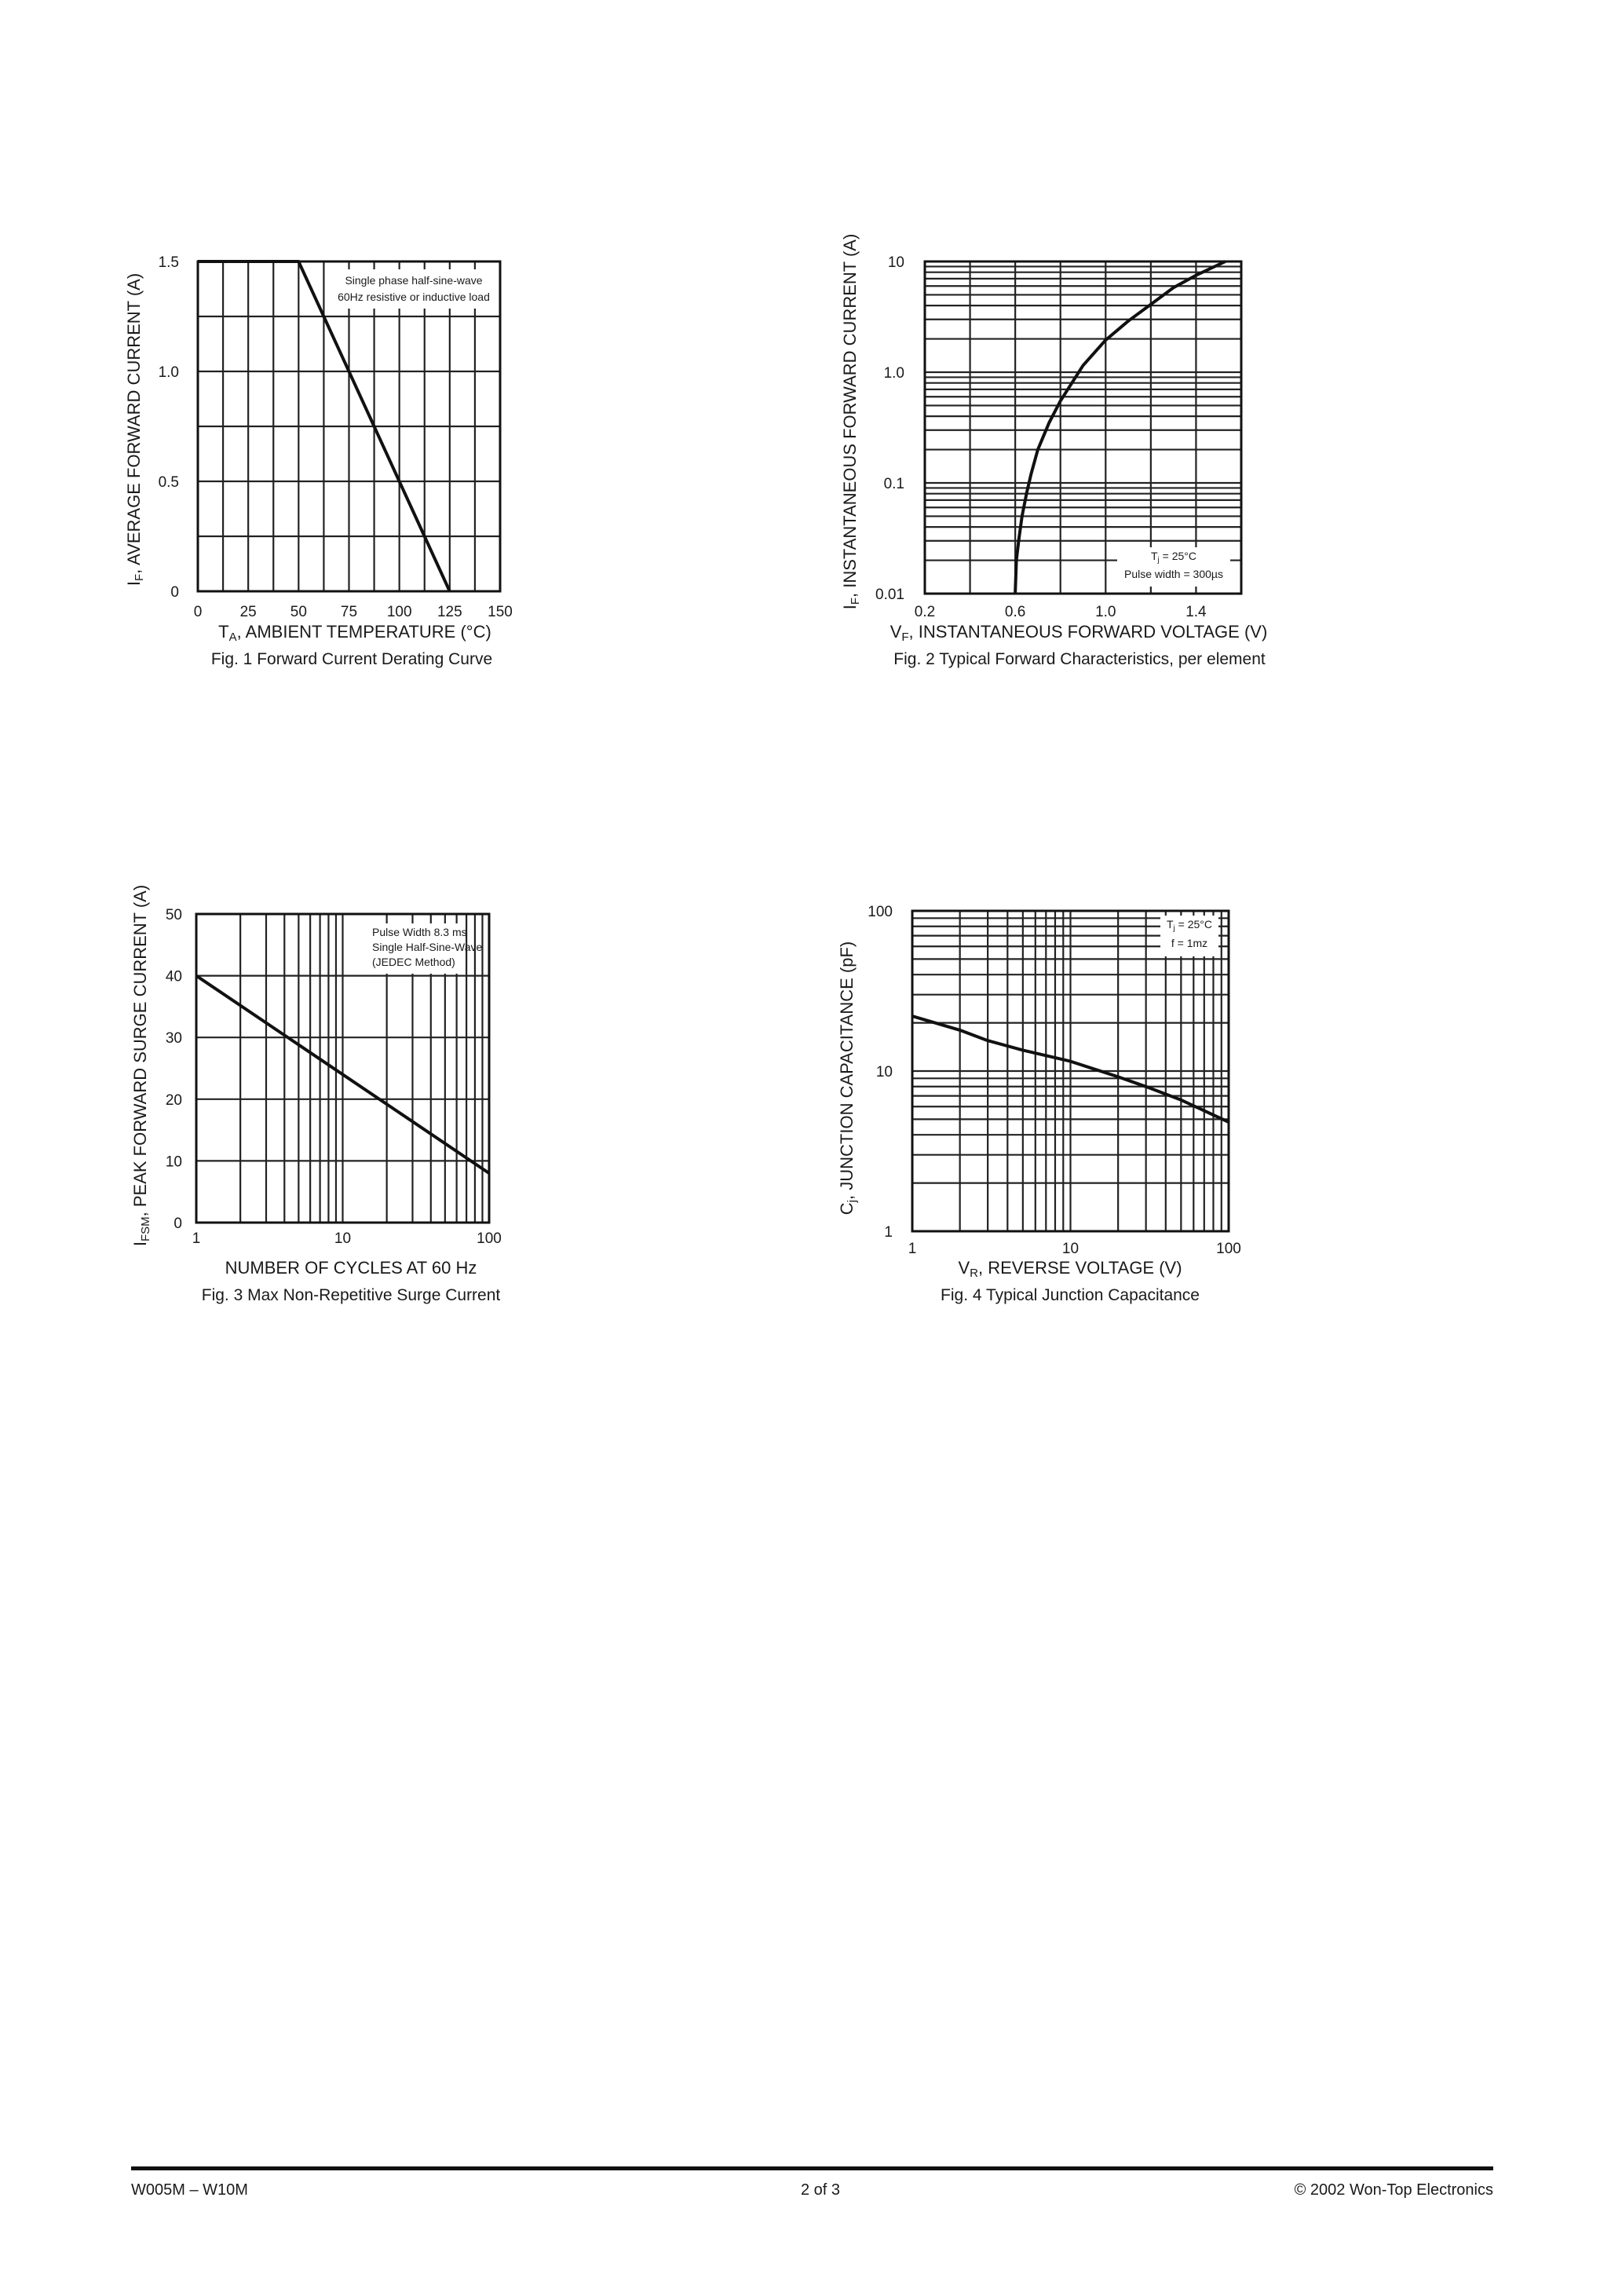 This screenshot has width=1622, height=2296. Describe the element at coordinates (174, 1038) in the screenshot. I see `y-tick-label: 30` at that location.